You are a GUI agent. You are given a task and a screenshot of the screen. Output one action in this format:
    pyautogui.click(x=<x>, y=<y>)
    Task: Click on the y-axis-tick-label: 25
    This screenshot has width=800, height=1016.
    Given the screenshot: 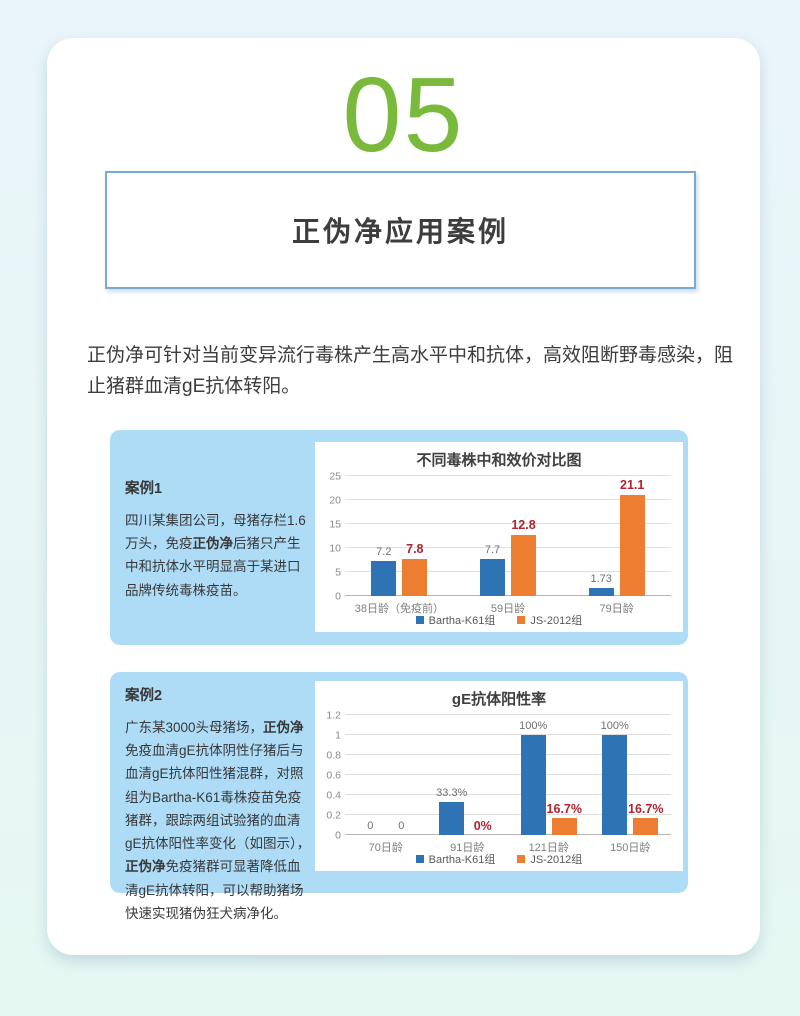 What is the action you would take?
    pyautogui.click(x=335, y=475)
    